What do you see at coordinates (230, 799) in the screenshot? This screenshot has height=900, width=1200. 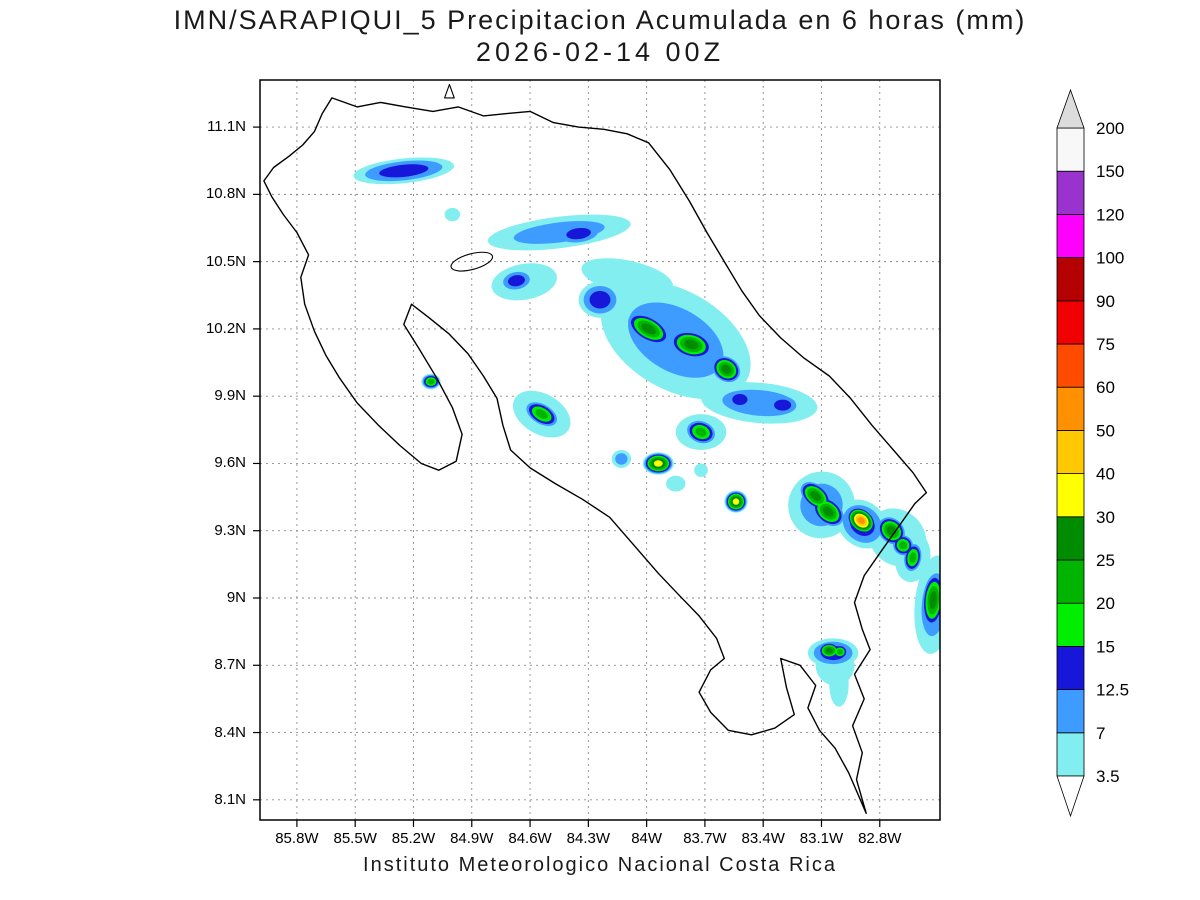 I see `lat-tick-label: 8.1N` at bounding box center [230, 799].